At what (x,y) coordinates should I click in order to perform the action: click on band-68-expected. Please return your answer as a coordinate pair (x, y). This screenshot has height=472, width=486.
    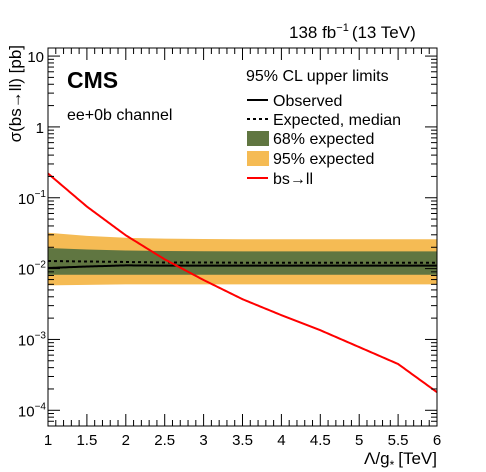
    Looking at the image, I should click on (242, 261).